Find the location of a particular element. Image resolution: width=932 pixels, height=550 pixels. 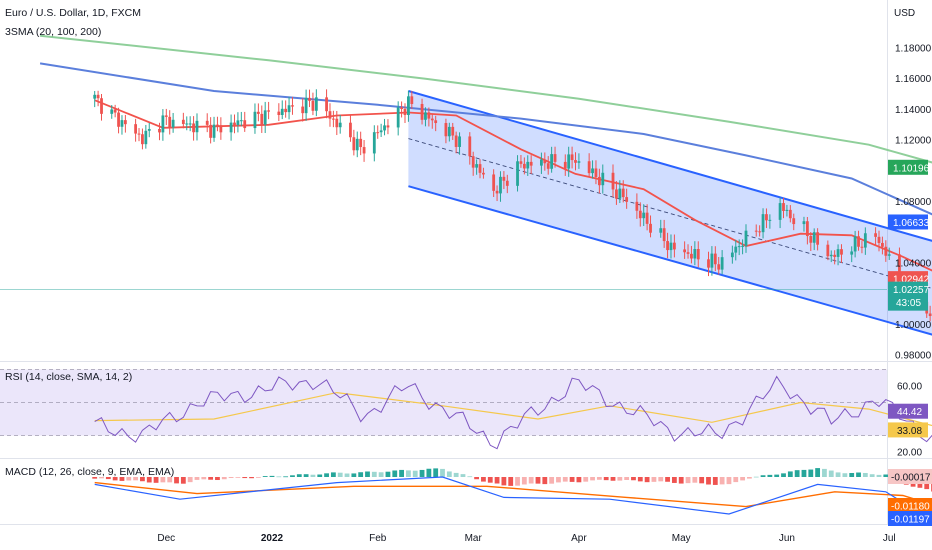

time-axis: Dec2022FebMarAprMayJunJulAug is located at coordinates (544, 538).